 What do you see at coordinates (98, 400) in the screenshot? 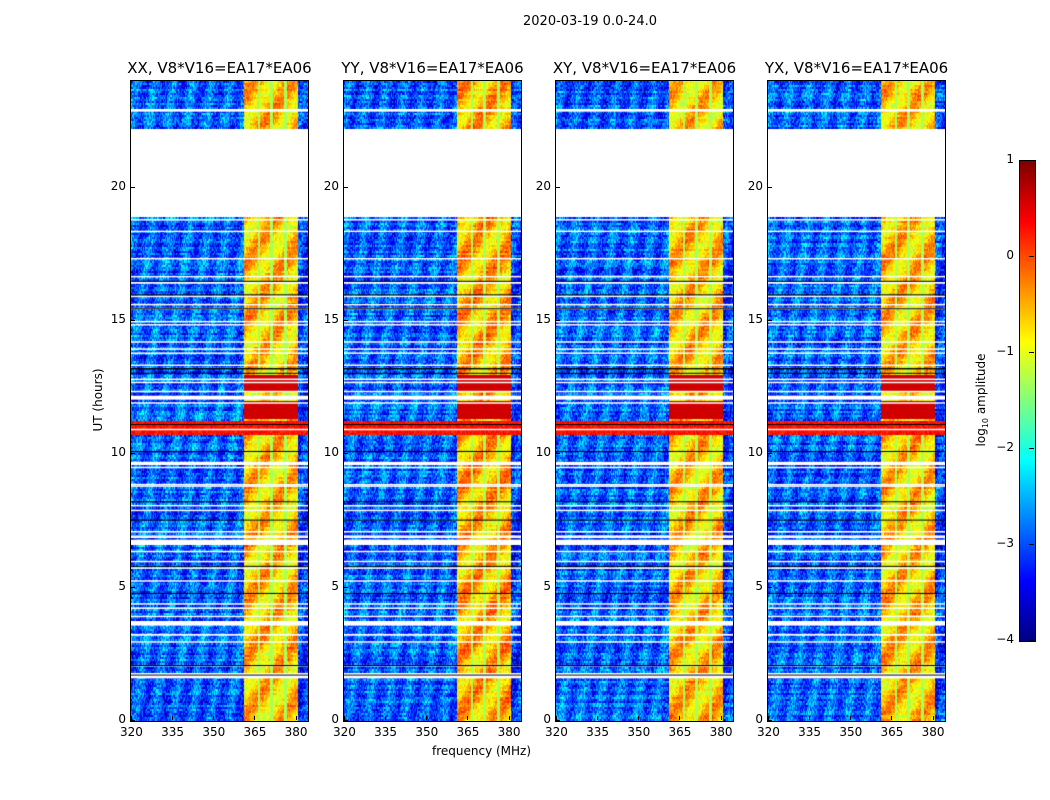
I see `y-axis-label: UT (hours)` at bounding box center [98, 400].